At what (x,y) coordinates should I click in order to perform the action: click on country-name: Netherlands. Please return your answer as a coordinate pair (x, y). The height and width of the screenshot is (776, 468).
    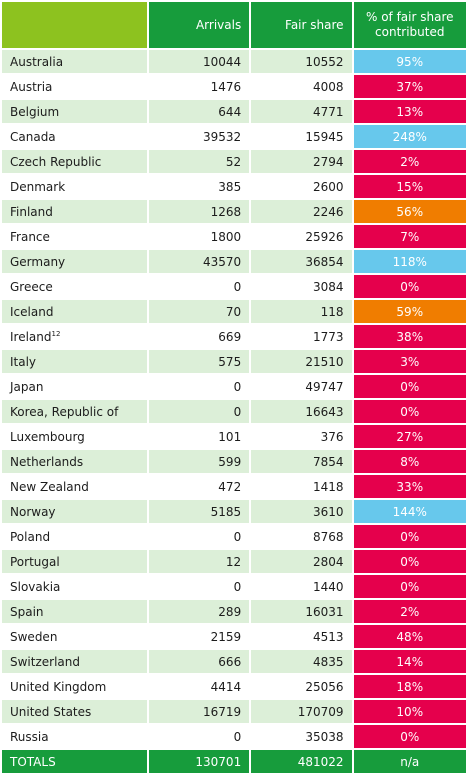
    Looking at the image, I should click on (47, 461).